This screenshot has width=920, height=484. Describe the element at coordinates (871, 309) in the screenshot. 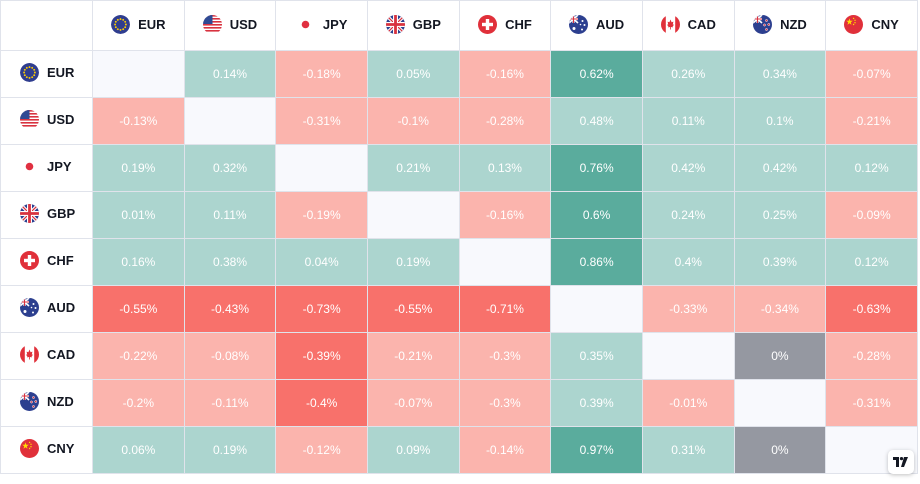

I see `rate-cell-aud-cny: -0.63%` at that location.